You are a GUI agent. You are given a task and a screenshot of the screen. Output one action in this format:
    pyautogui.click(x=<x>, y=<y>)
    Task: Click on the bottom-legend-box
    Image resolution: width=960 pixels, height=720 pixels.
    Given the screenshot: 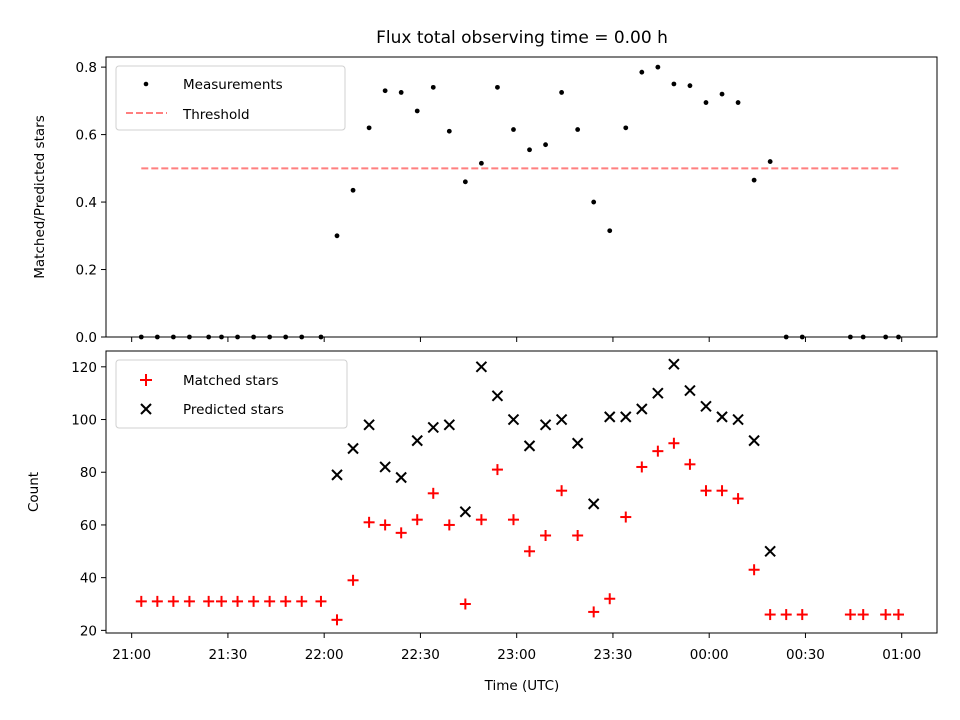 What is the action you would take?
    pyautogui.click(x=231, y=394)
    